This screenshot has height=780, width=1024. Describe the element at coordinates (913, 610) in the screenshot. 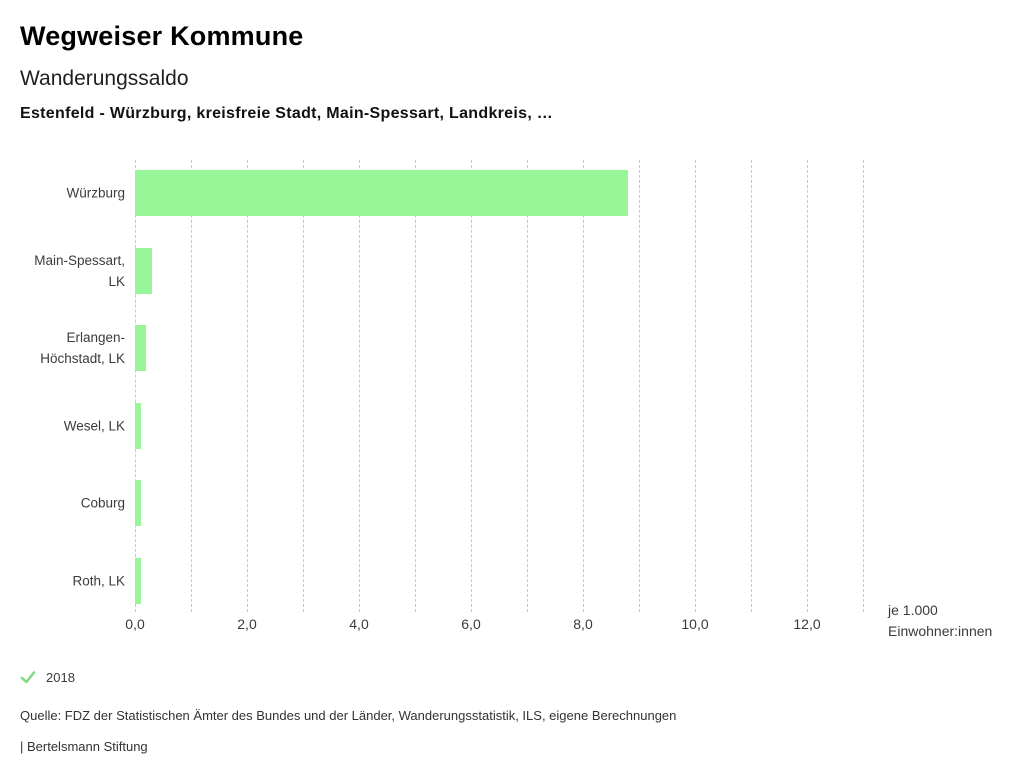

I see `axis-unit-line1: je 1.000` at that location.